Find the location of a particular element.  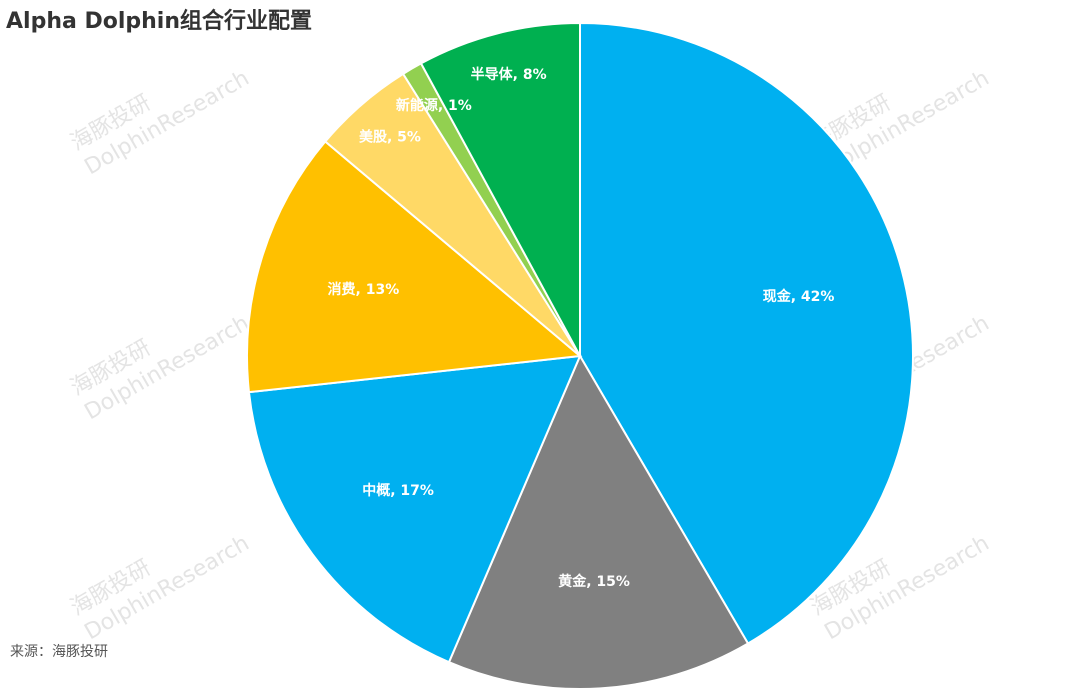

source: 来源：海豚投研 is located at coordinates (59, 652).